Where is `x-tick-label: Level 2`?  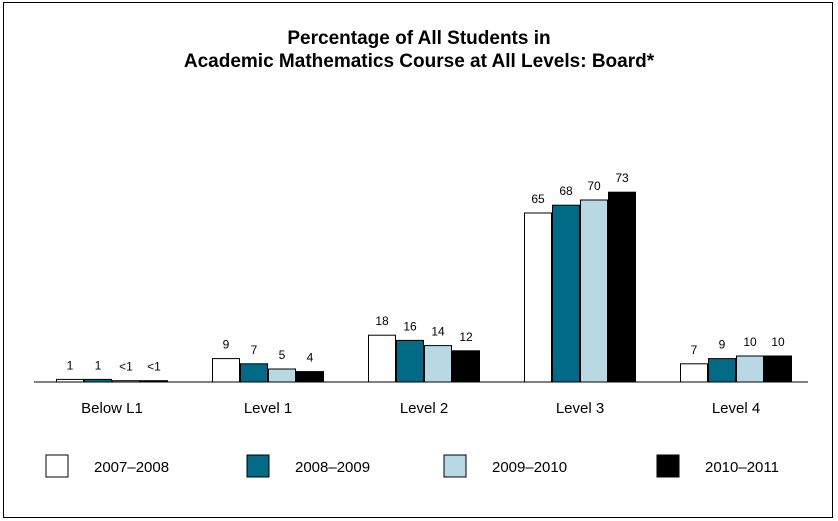 x-tick-label: Level 2 is located at coordinates (424, 408).